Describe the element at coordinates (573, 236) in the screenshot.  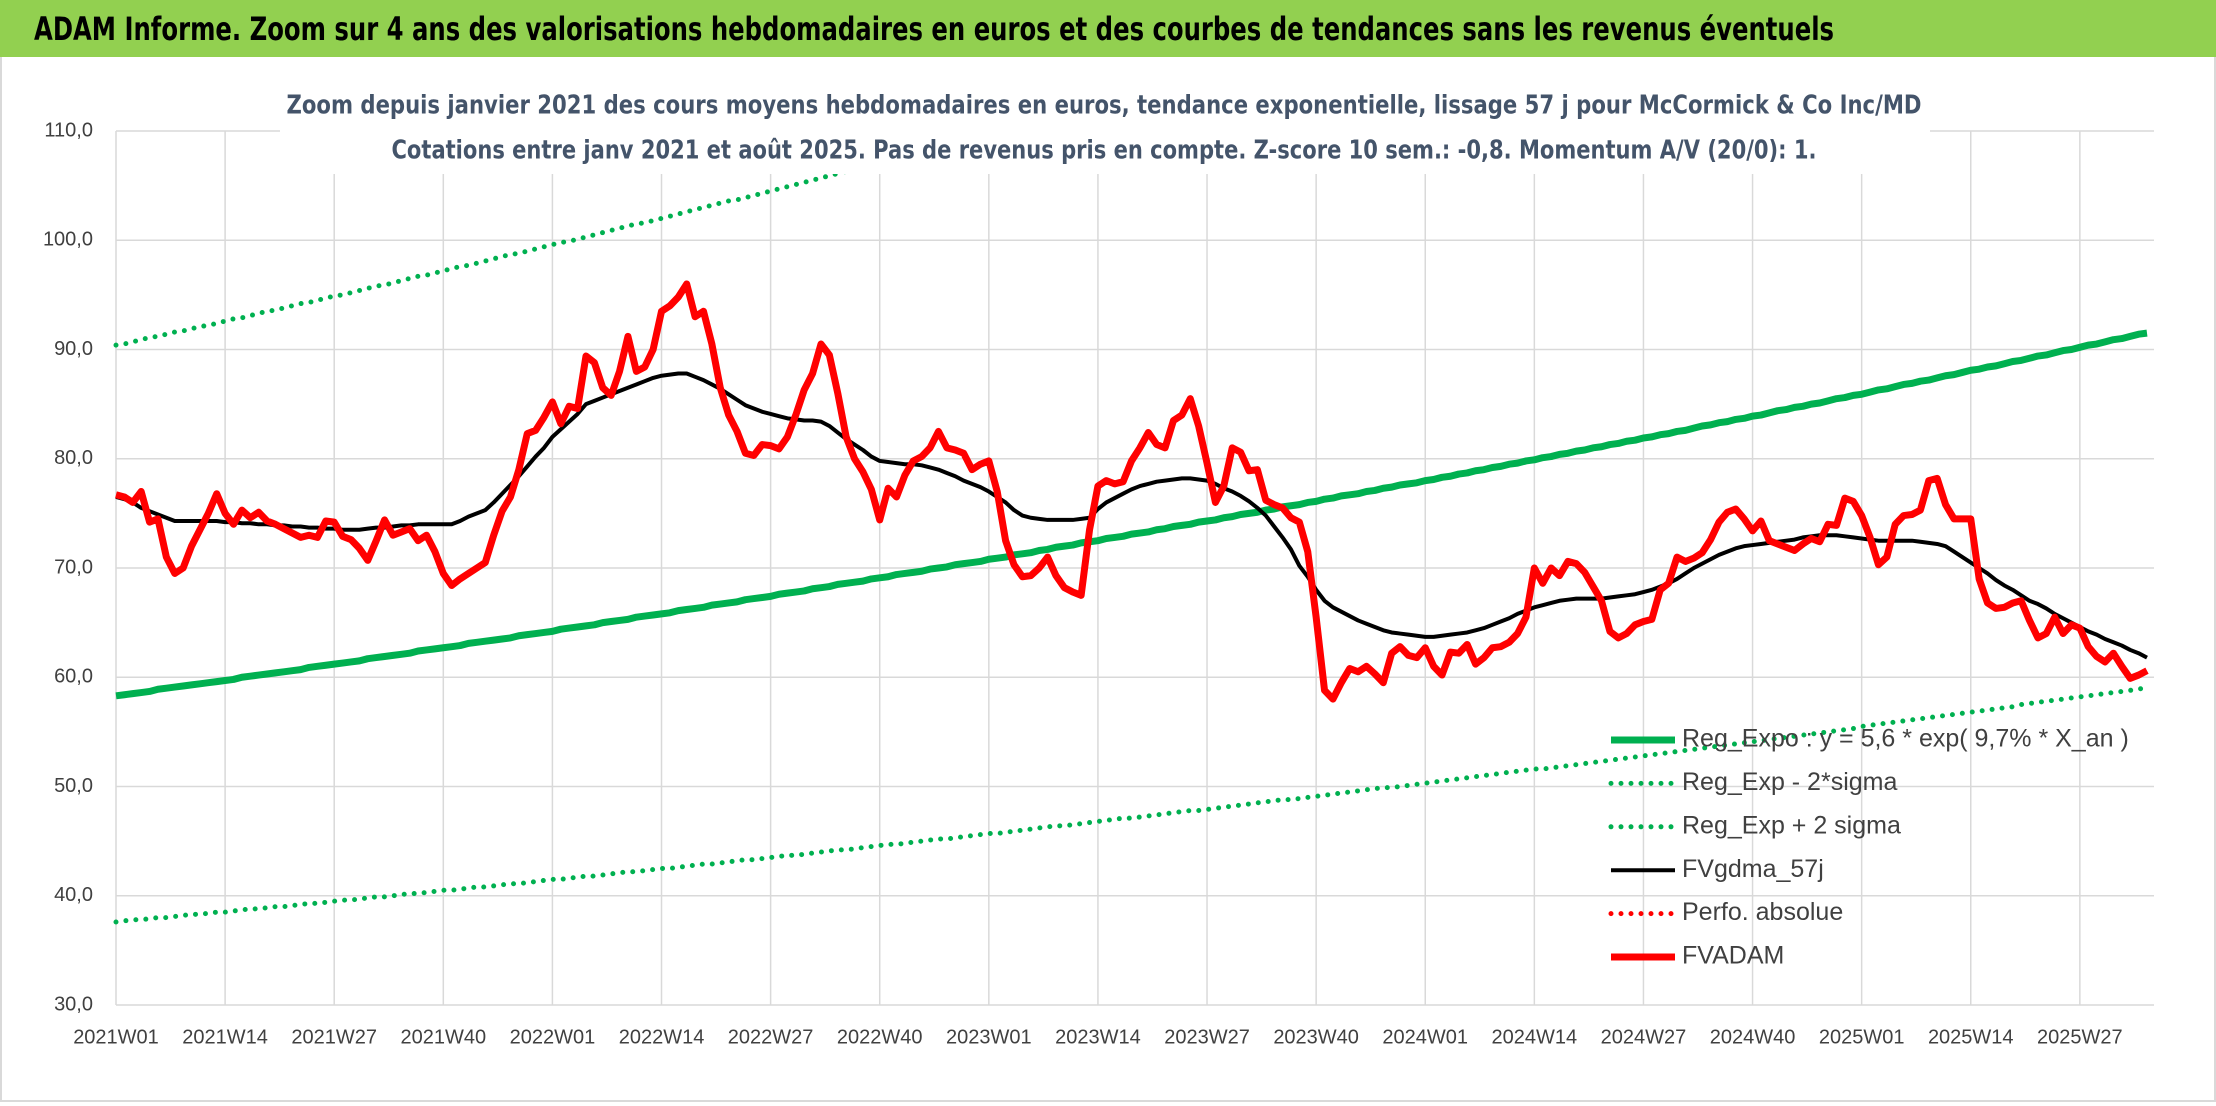
I see `series-line` at that location.